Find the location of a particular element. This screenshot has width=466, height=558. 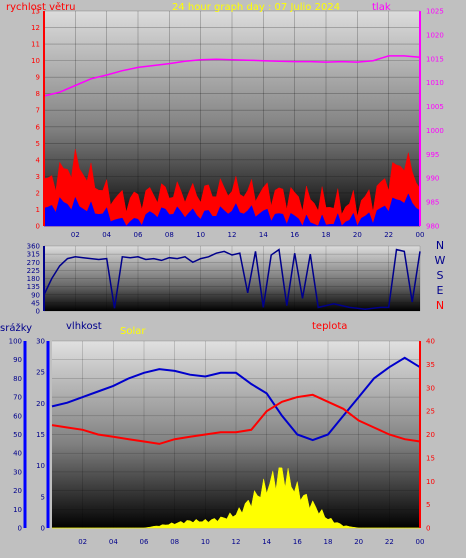

temp-tick-15: 15 is located at coordinates (430, 458).